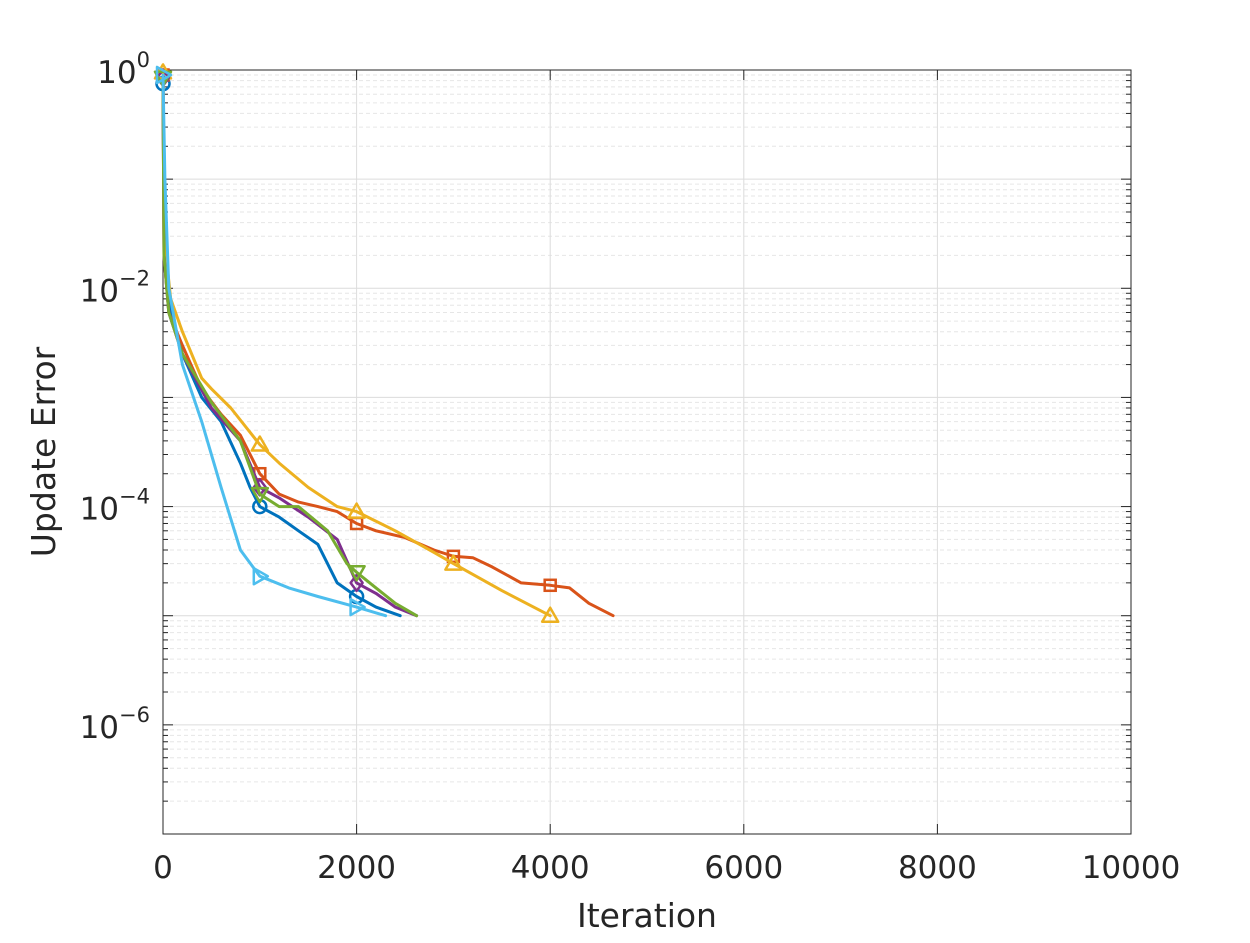  Describe the element at coordinates (743, 868) in the screenshot. I see `x-tick-label: 6000` at that location.